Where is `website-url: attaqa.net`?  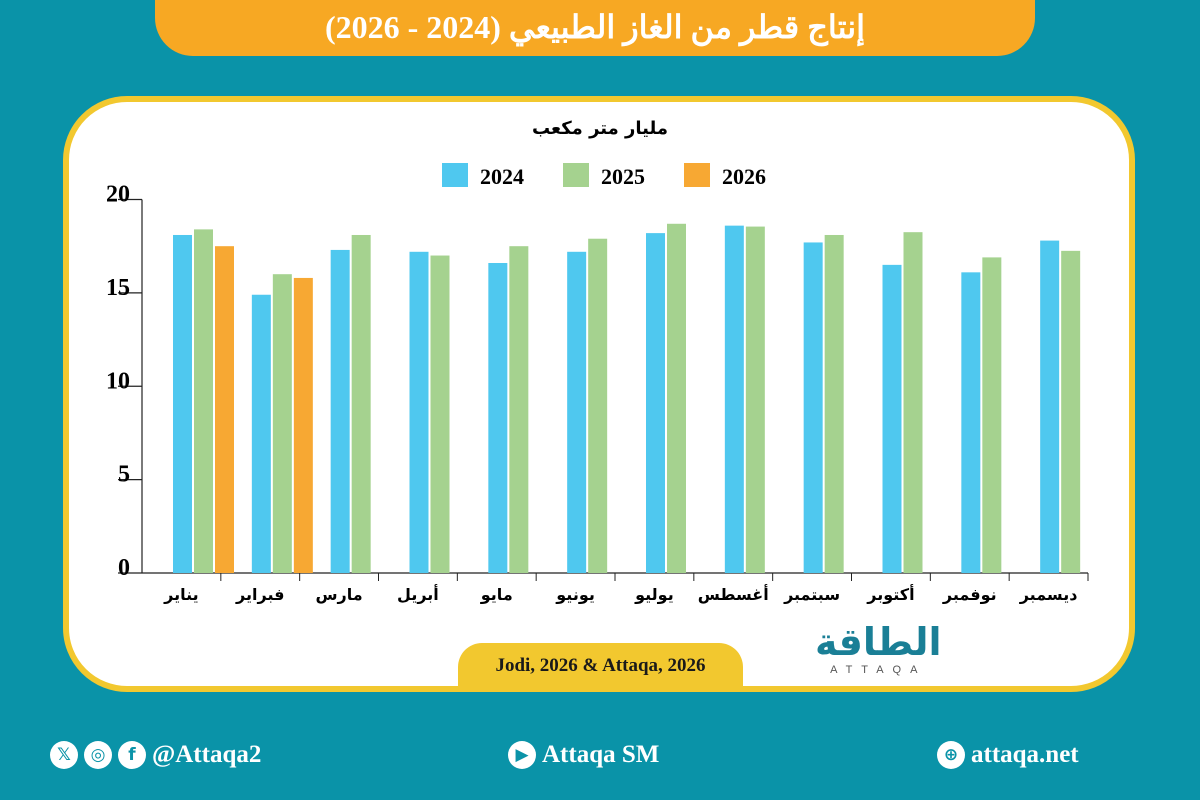
website-url: attaqa.net is located at coordinates (1025, 754).